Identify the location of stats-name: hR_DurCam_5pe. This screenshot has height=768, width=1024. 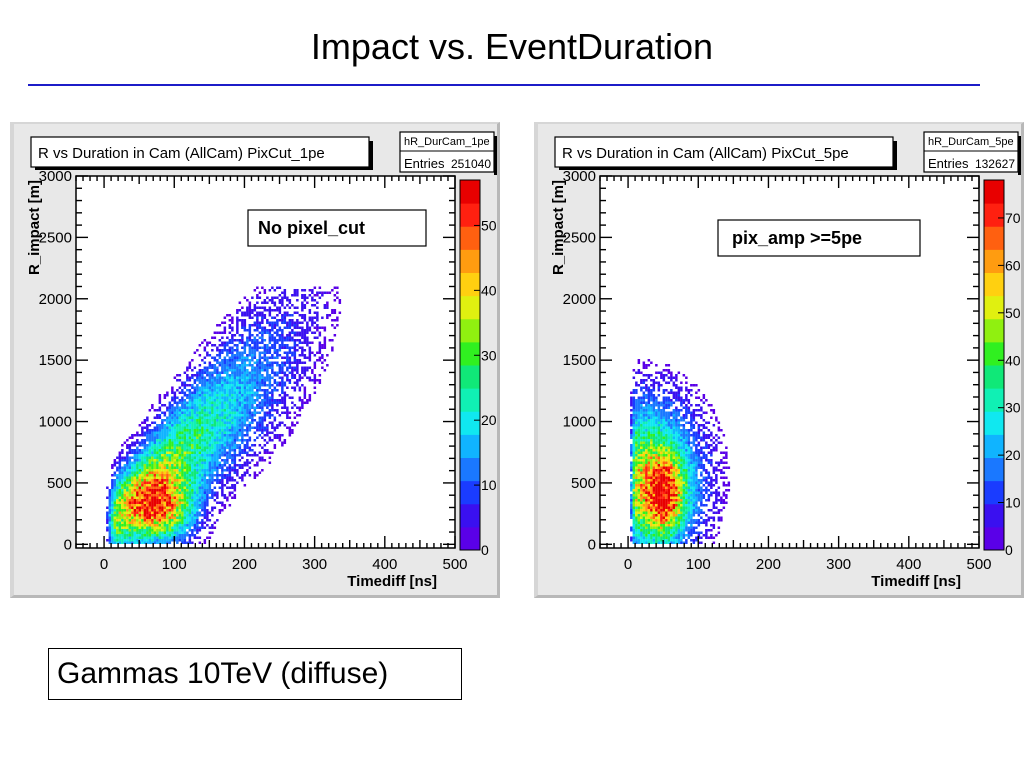
(971, 142).